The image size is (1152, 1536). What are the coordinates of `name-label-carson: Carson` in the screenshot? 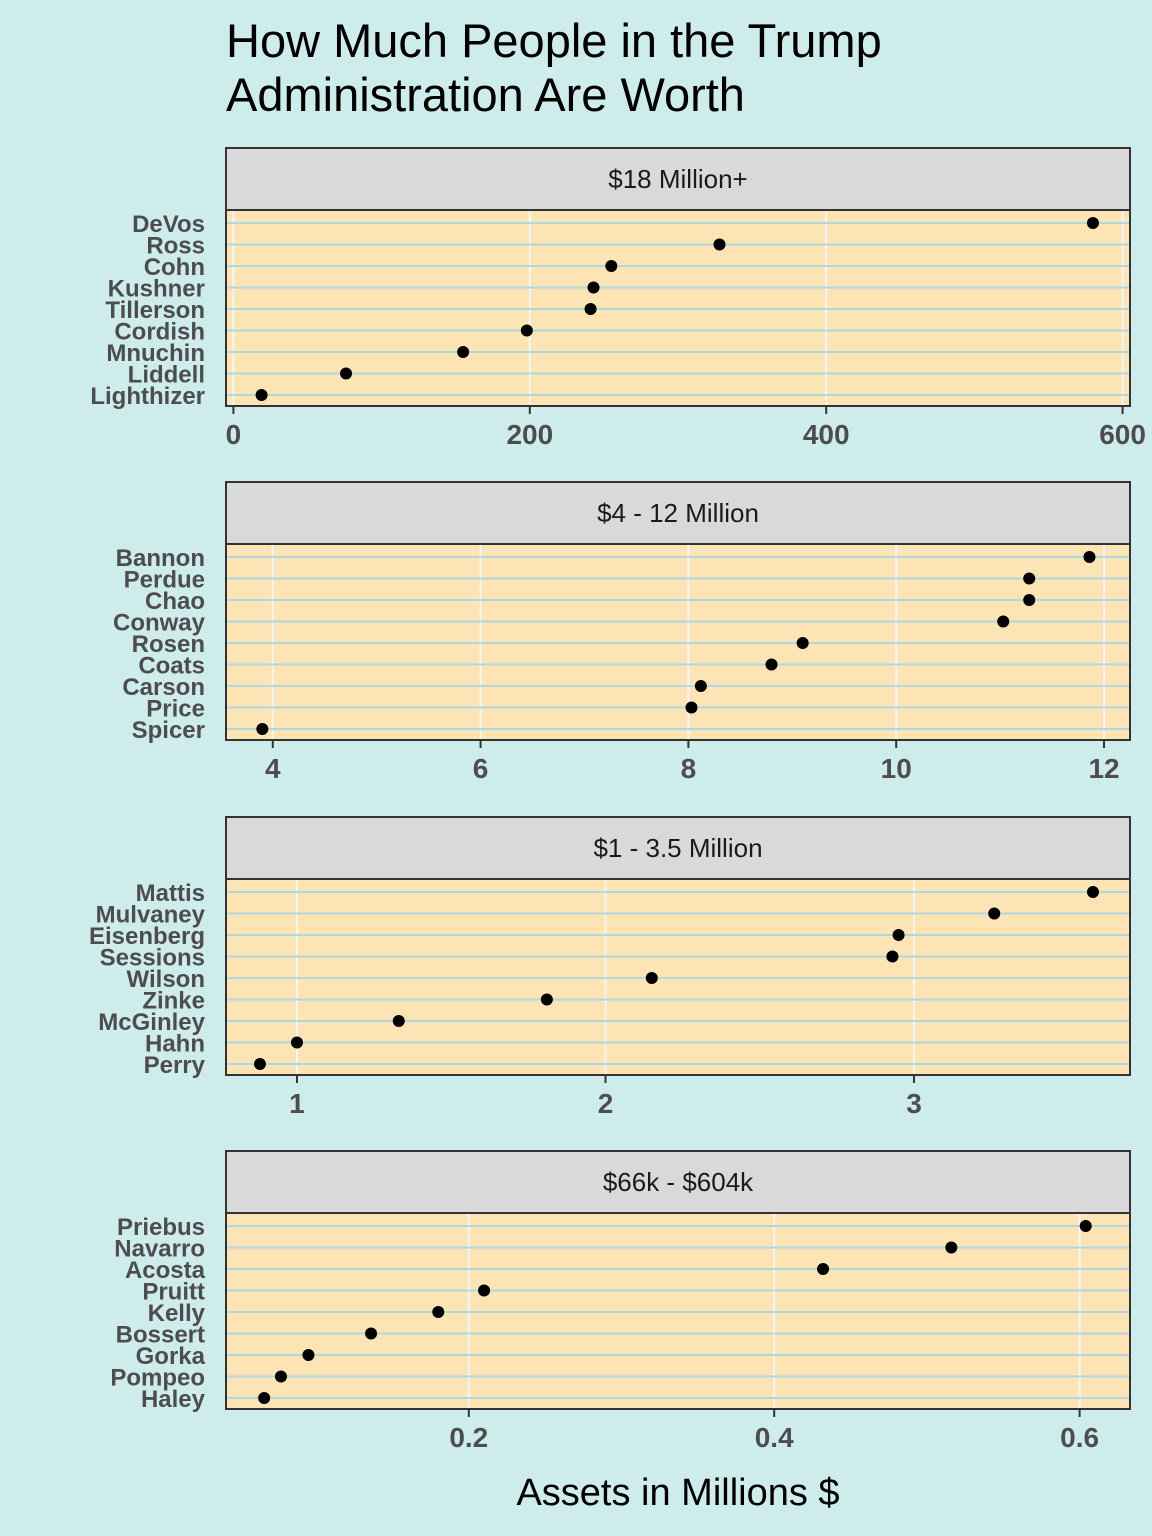 It's located at (163, 687).